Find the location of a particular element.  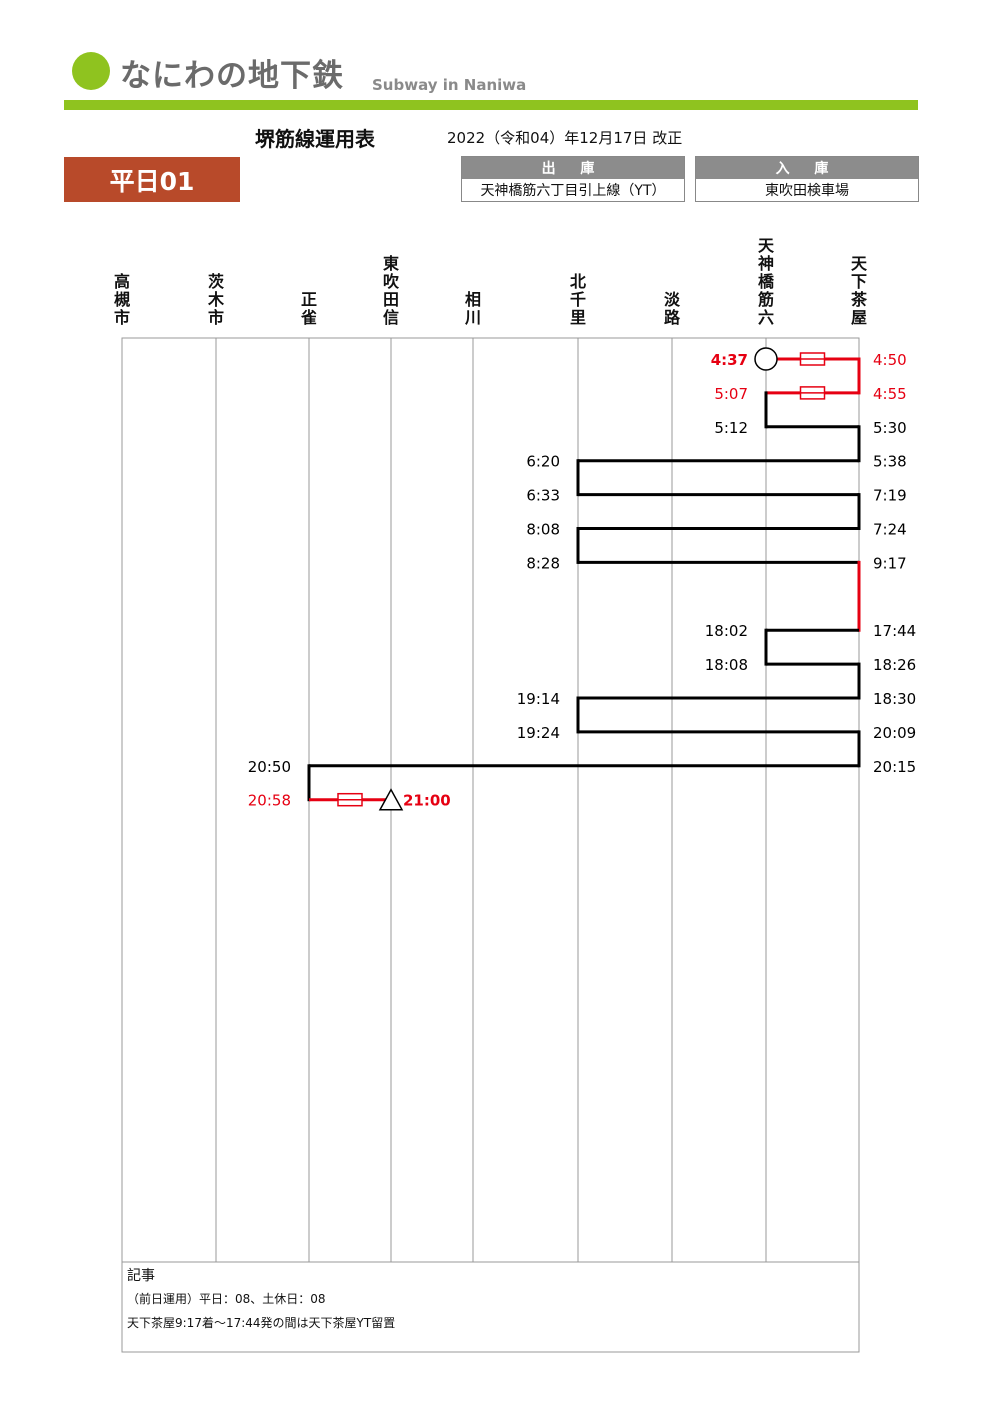

time-label: 9:17 is located at coordinates (890, 563).